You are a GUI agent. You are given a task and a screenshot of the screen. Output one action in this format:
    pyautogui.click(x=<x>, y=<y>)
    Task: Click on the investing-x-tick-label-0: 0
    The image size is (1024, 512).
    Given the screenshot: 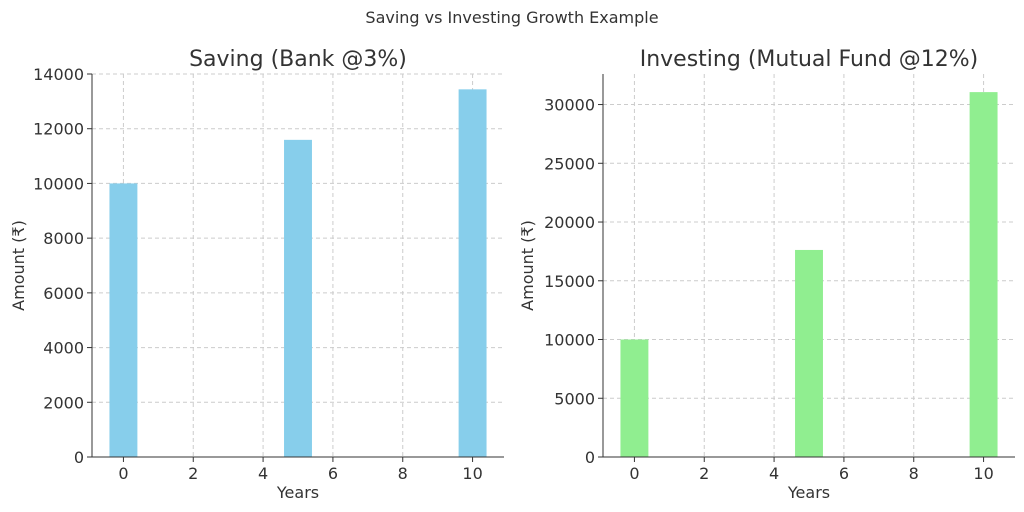 What is the action you would take?
    pyautogui.click(x=634, y=473)
    